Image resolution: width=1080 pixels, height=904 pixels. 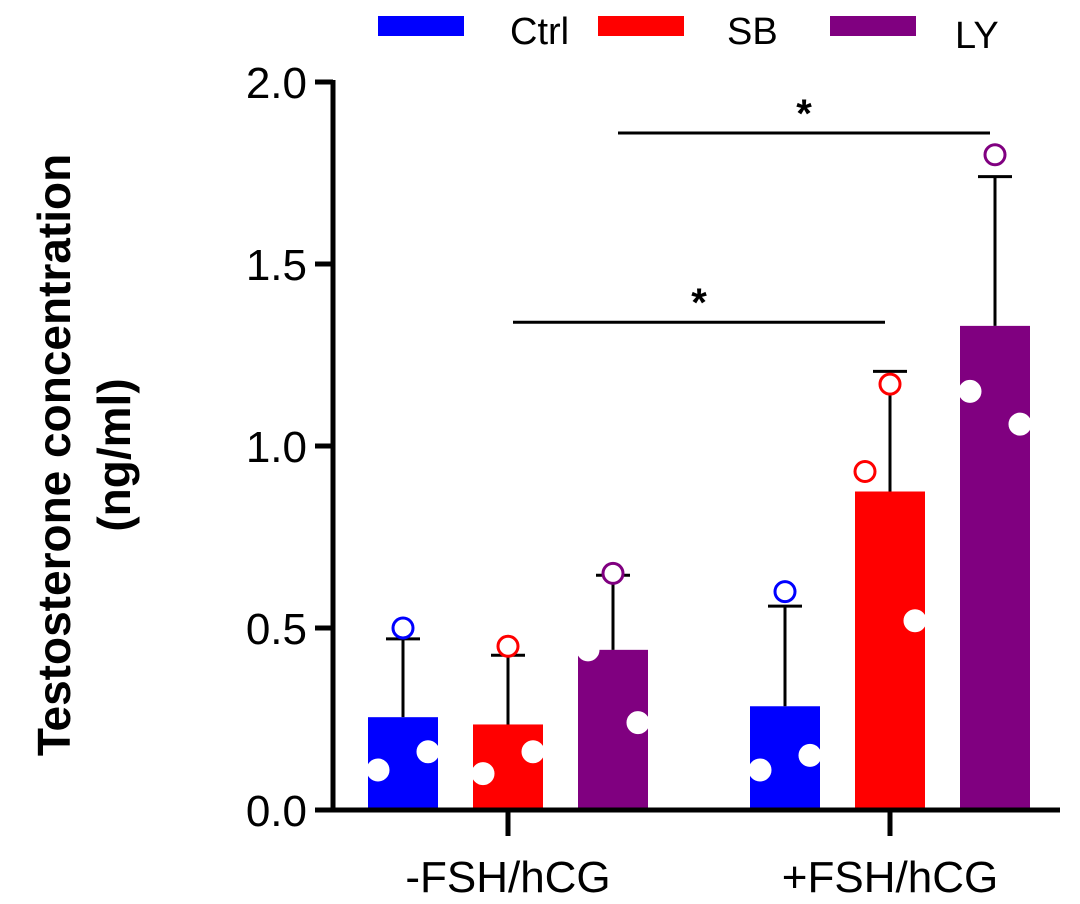 I want to click on y-ticks: 0.0 0.5 1.0 1.5 2.0, so click(x=289, y=447).